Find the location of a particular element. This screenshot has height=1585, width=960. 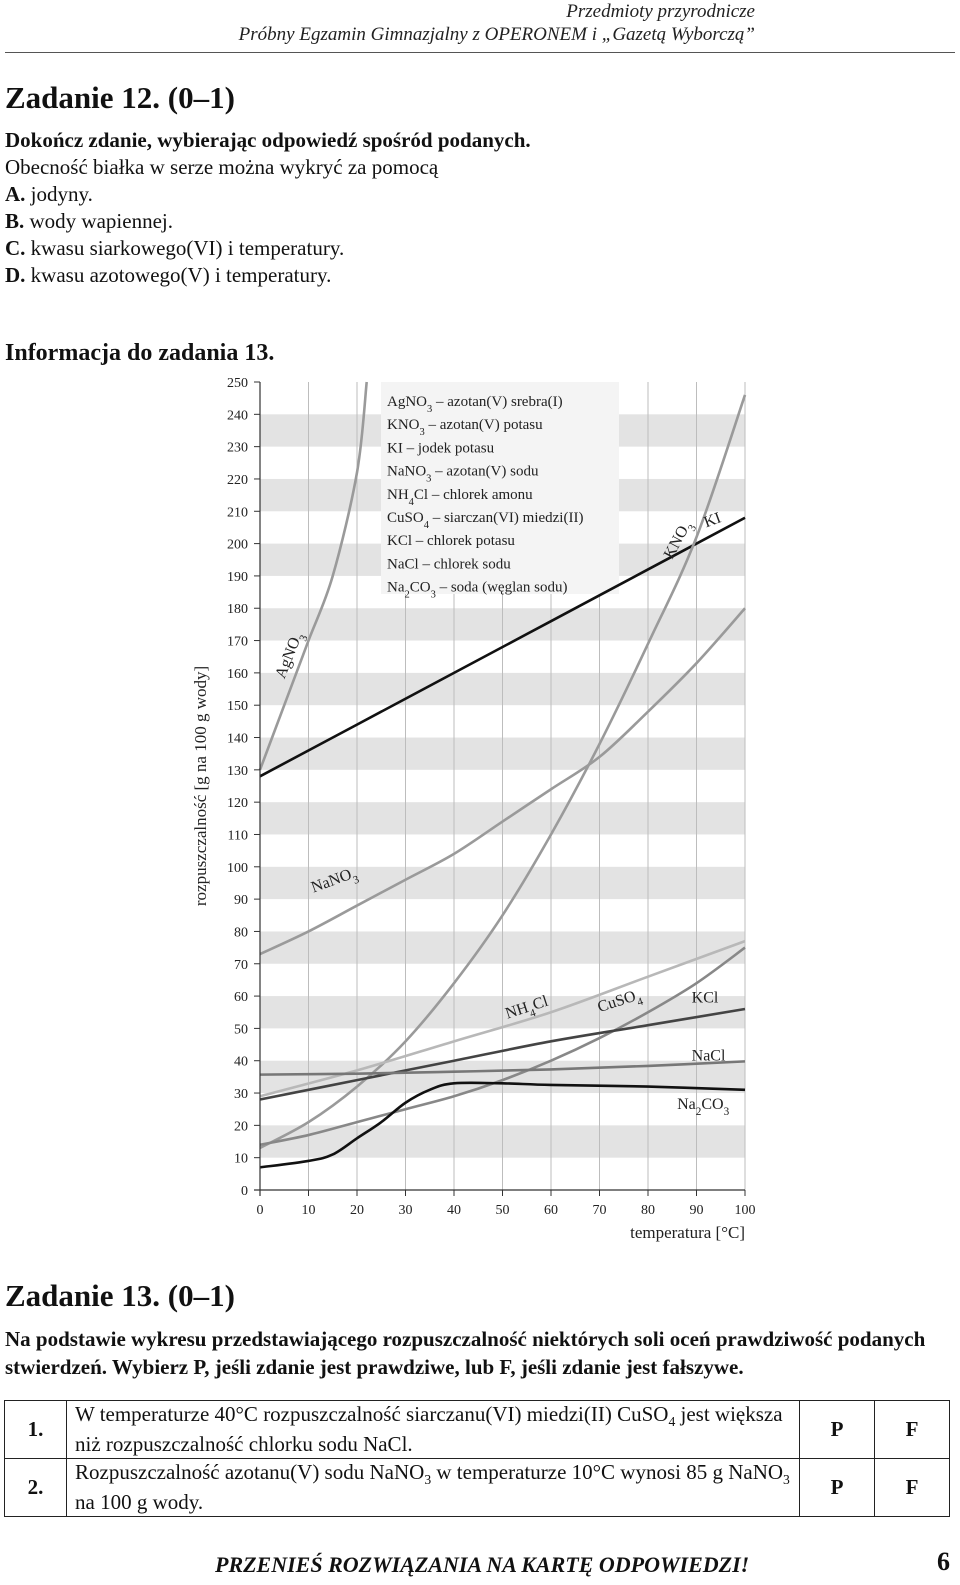

y-tick-label: 100 is located at coordinates (237, 868).